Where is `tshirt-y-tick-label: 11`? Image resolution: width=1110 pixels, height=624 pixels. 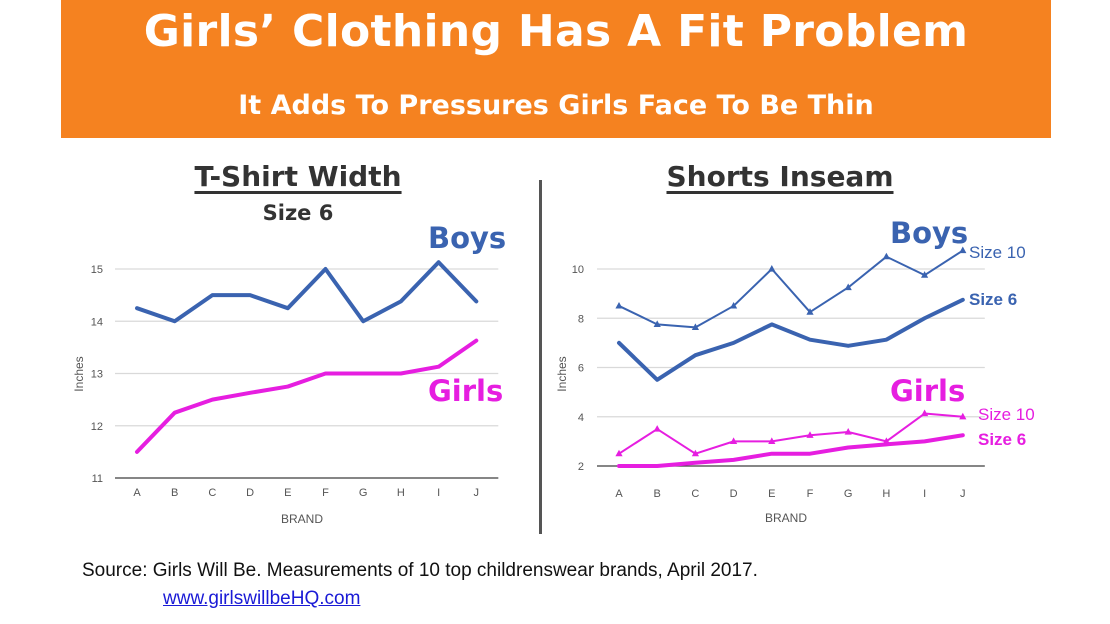
tshirt-y-tick-label: 11 is located at coordinates (97, 479).